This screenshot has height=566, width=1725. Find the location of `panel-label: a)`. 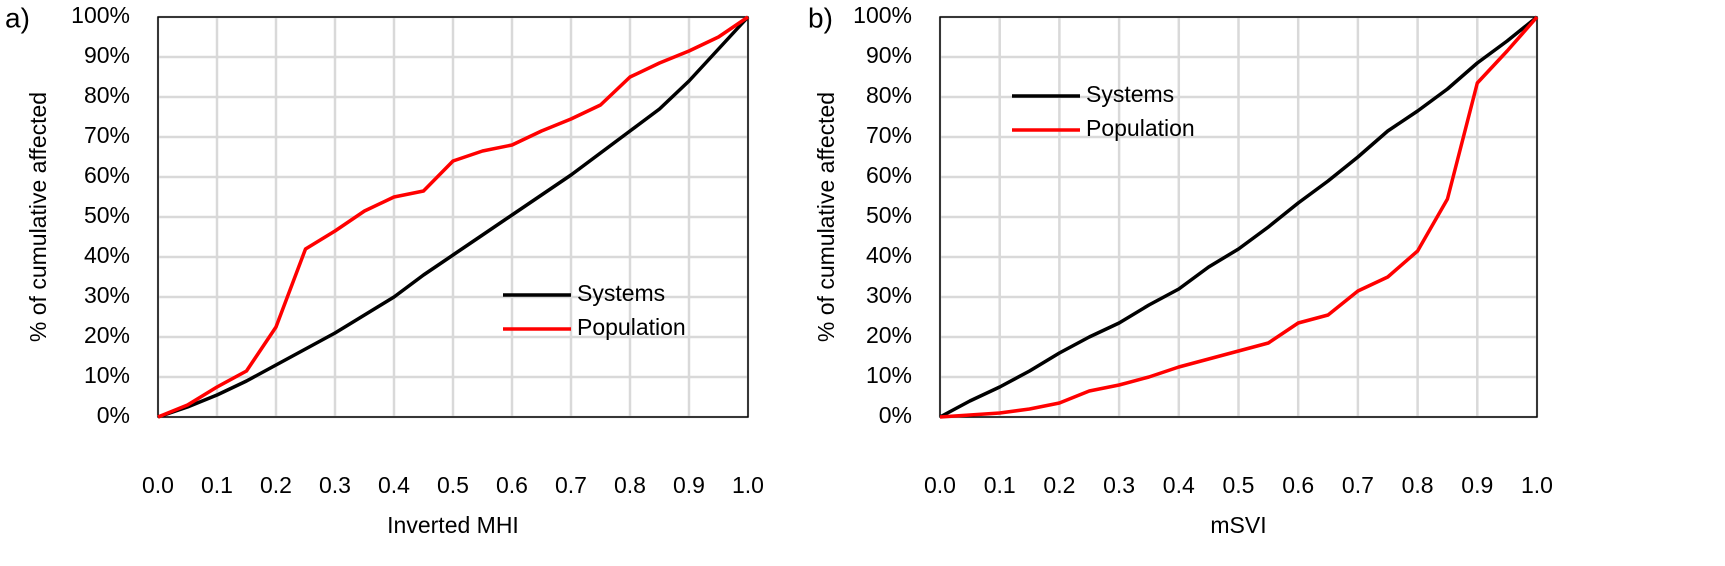

panel-label: a) is located at coordinates (17, 17).